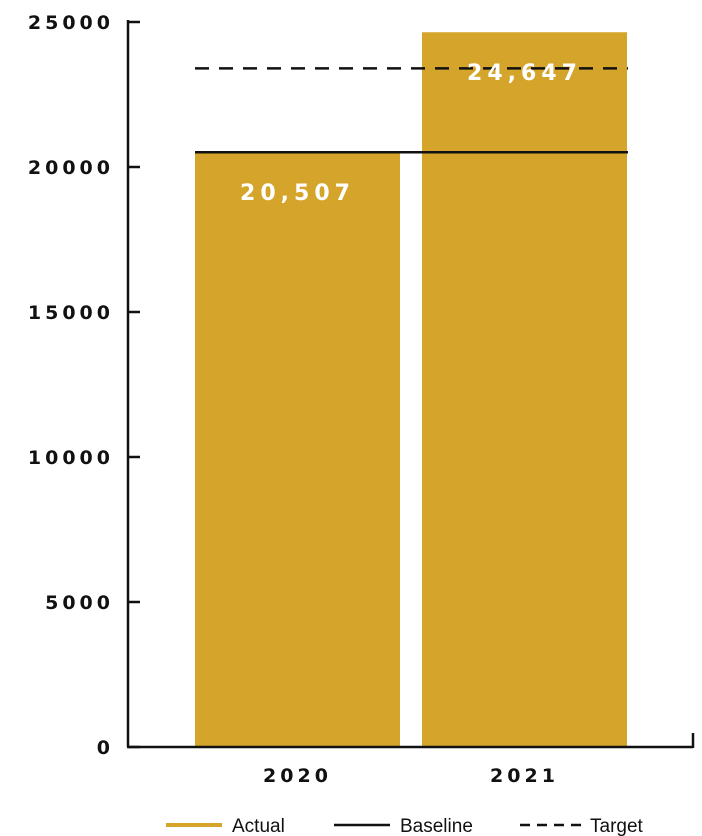 This screenshot has height=836, width=702. I want to click on legend-baseline-label: Baseline, so click(436, 826).